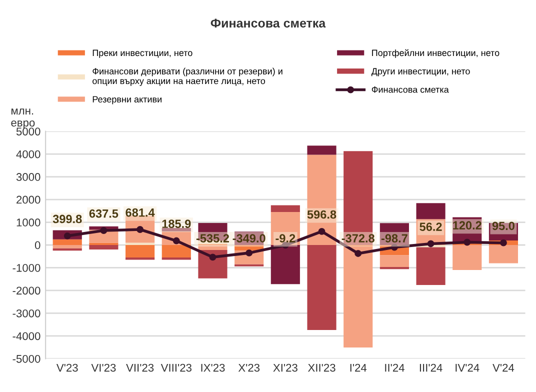 The image size is (536, 392). What do you see at coordinates (249, 368) in the screenshot?
I see `x-tick-label: X'23` at bounding box center [249, 368].